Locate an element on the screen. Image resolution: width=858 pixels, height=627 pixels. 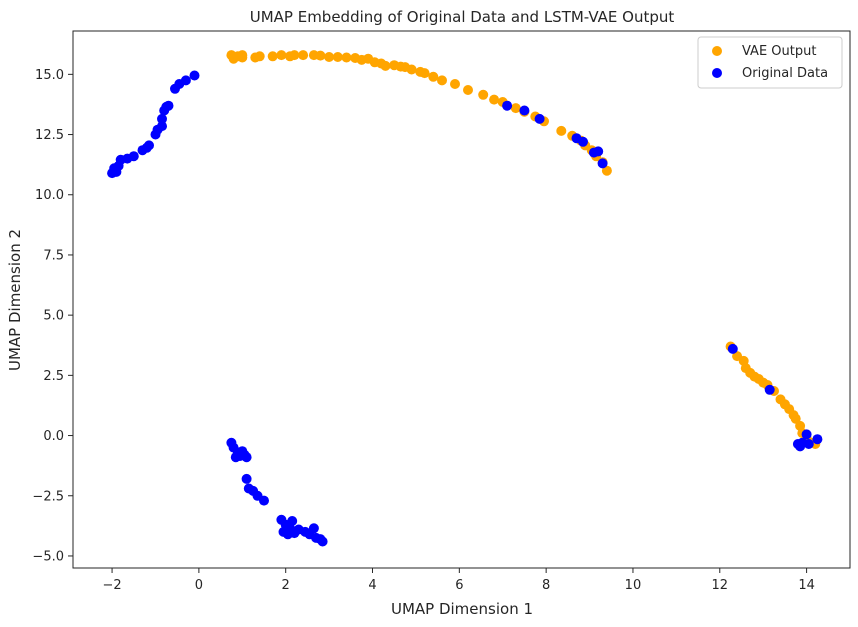
x-tick-label: −2 is located at coordinates (111, 585).